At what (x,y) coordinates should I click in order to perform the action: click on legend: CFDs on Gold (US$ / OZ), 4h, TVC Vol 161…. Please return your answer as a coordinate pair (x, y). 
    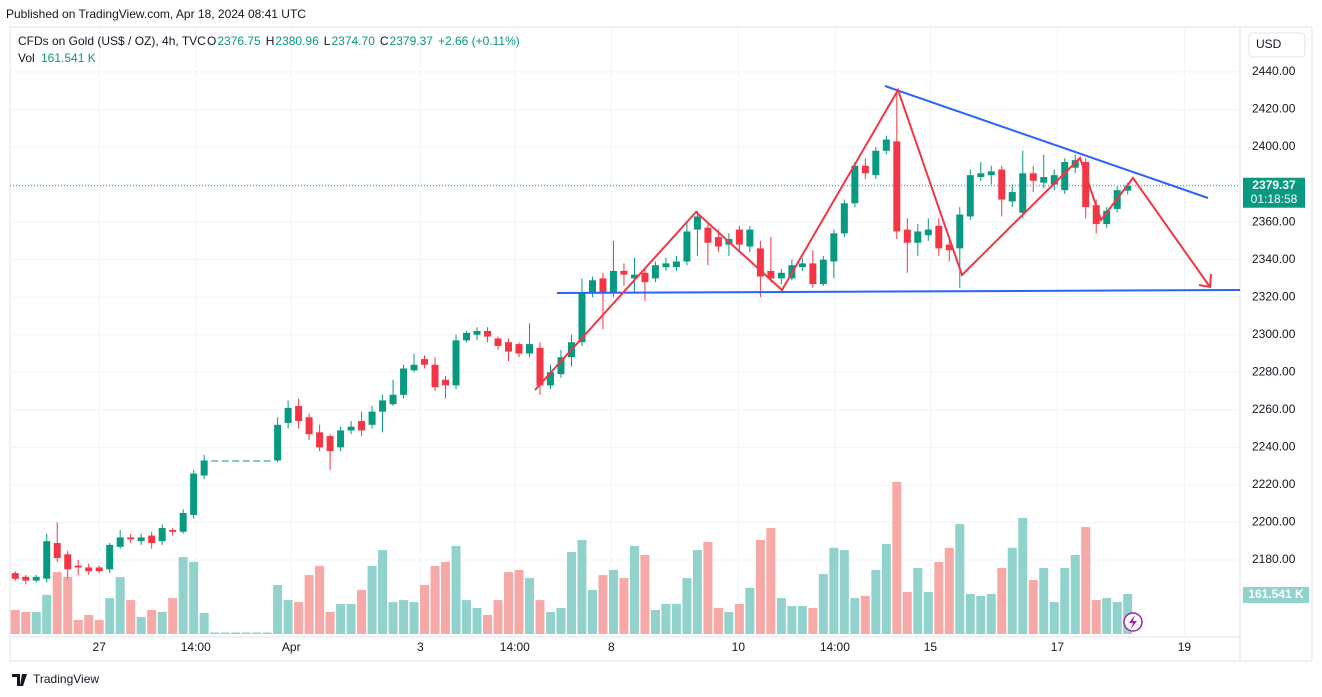
    Looking at the image, I should click on (269, 49).